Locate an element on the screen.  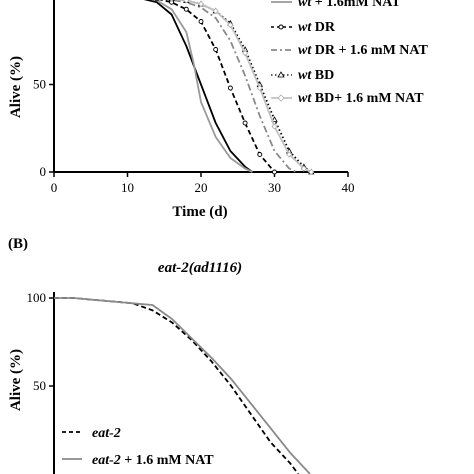
panel-b-axes: 50 100 is located at coordinates (41, 382).